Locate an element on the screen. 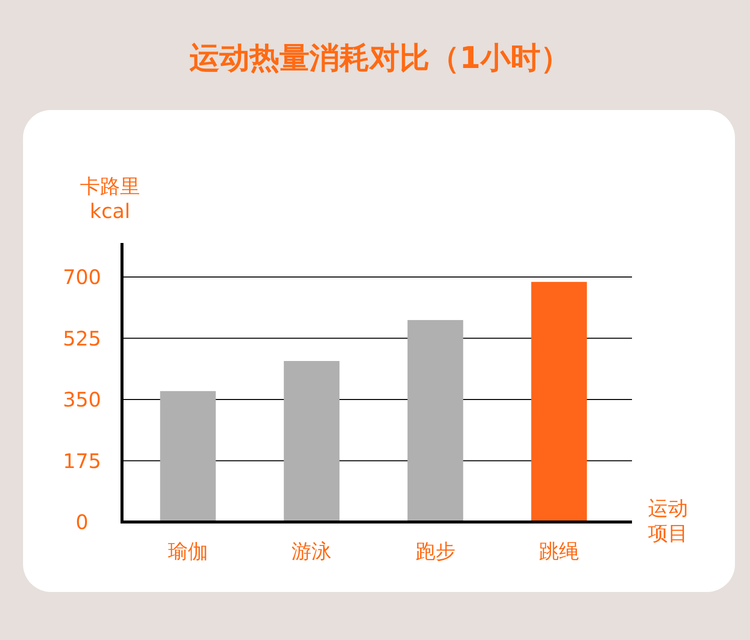 The image size is (750, 640). y-tick-label: 700 is located at coordinates (82, 277).